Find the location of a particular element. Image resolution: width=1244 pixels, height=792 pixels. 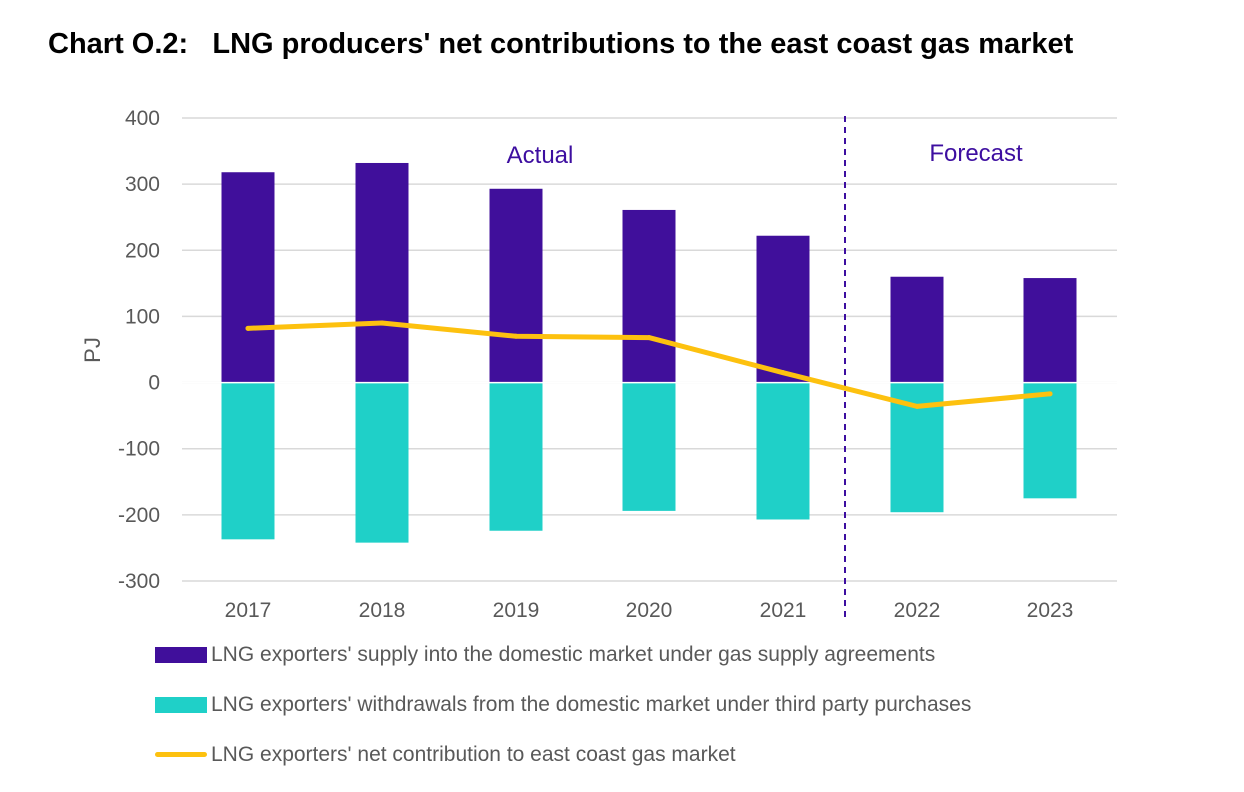

y-tick-label: 300 is located at coordinates (142, 184).